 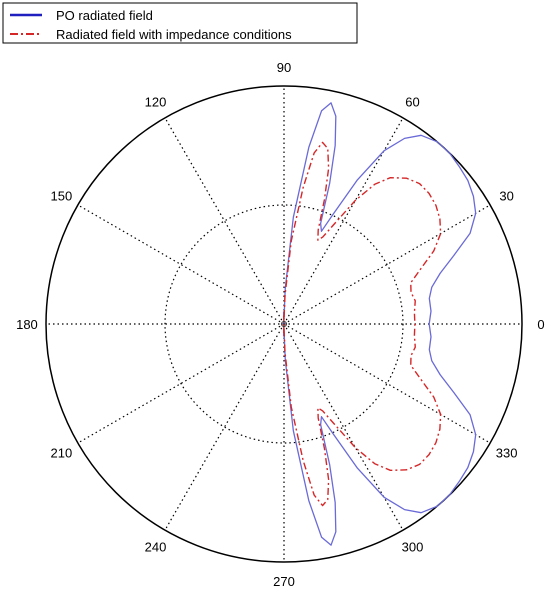 What do you see at coordinates (156, 547) in the screenshot?
I see `angle-tick-label-240: 240` at bounding box center [156, 547].